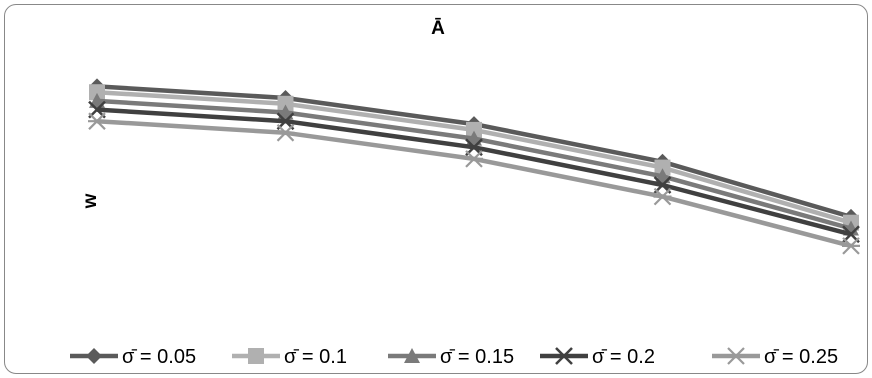 The image size is (872, 378). Describe the element at coordinates (315, 357) in the screenshot. I see `legend-label-2: σ̄ = 0.1` at that location.